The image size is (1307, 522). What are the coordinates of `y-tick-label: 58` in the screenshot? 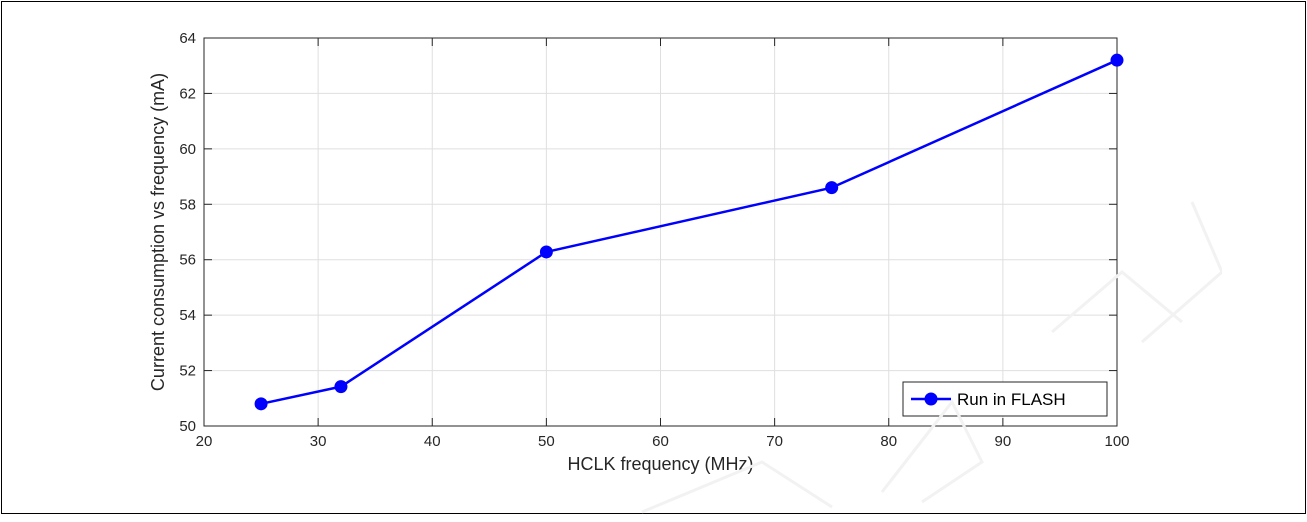 It's located at (187, 204).